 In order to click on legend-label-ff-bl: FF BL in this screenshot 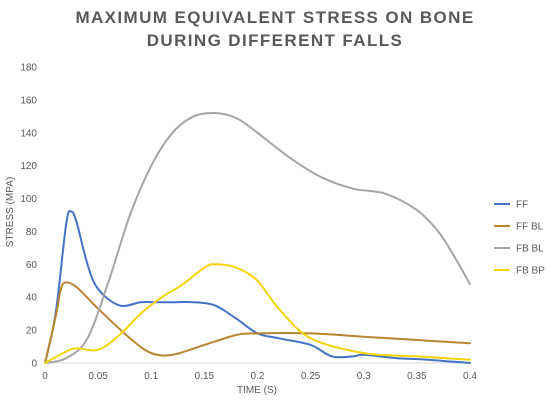, I will do `click(530, 227)`.